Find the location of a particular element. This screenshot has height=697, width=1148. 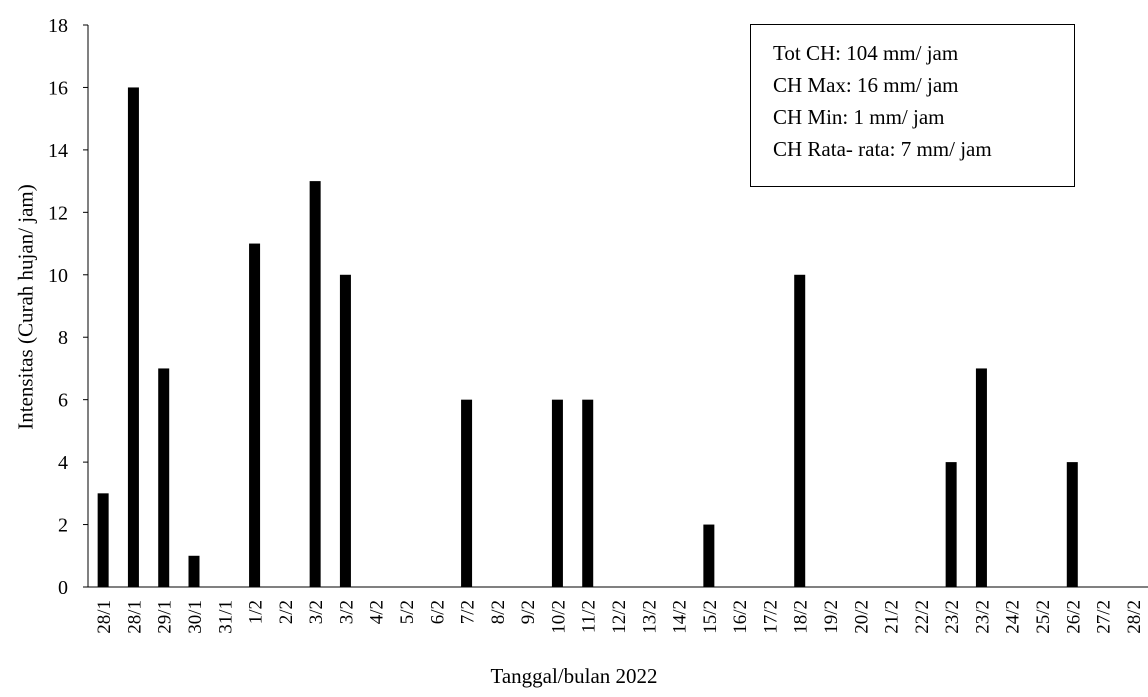

x-tick-label: 26/2 is located at coordinates (1073, 617).